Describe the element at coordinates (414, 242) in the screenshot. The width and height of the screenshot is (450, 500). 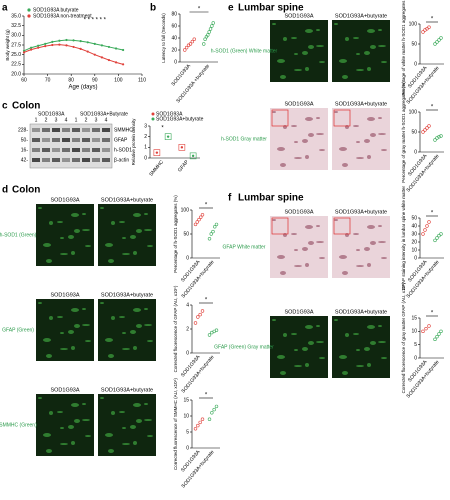
I see `y-tick-label: 20` at that location.